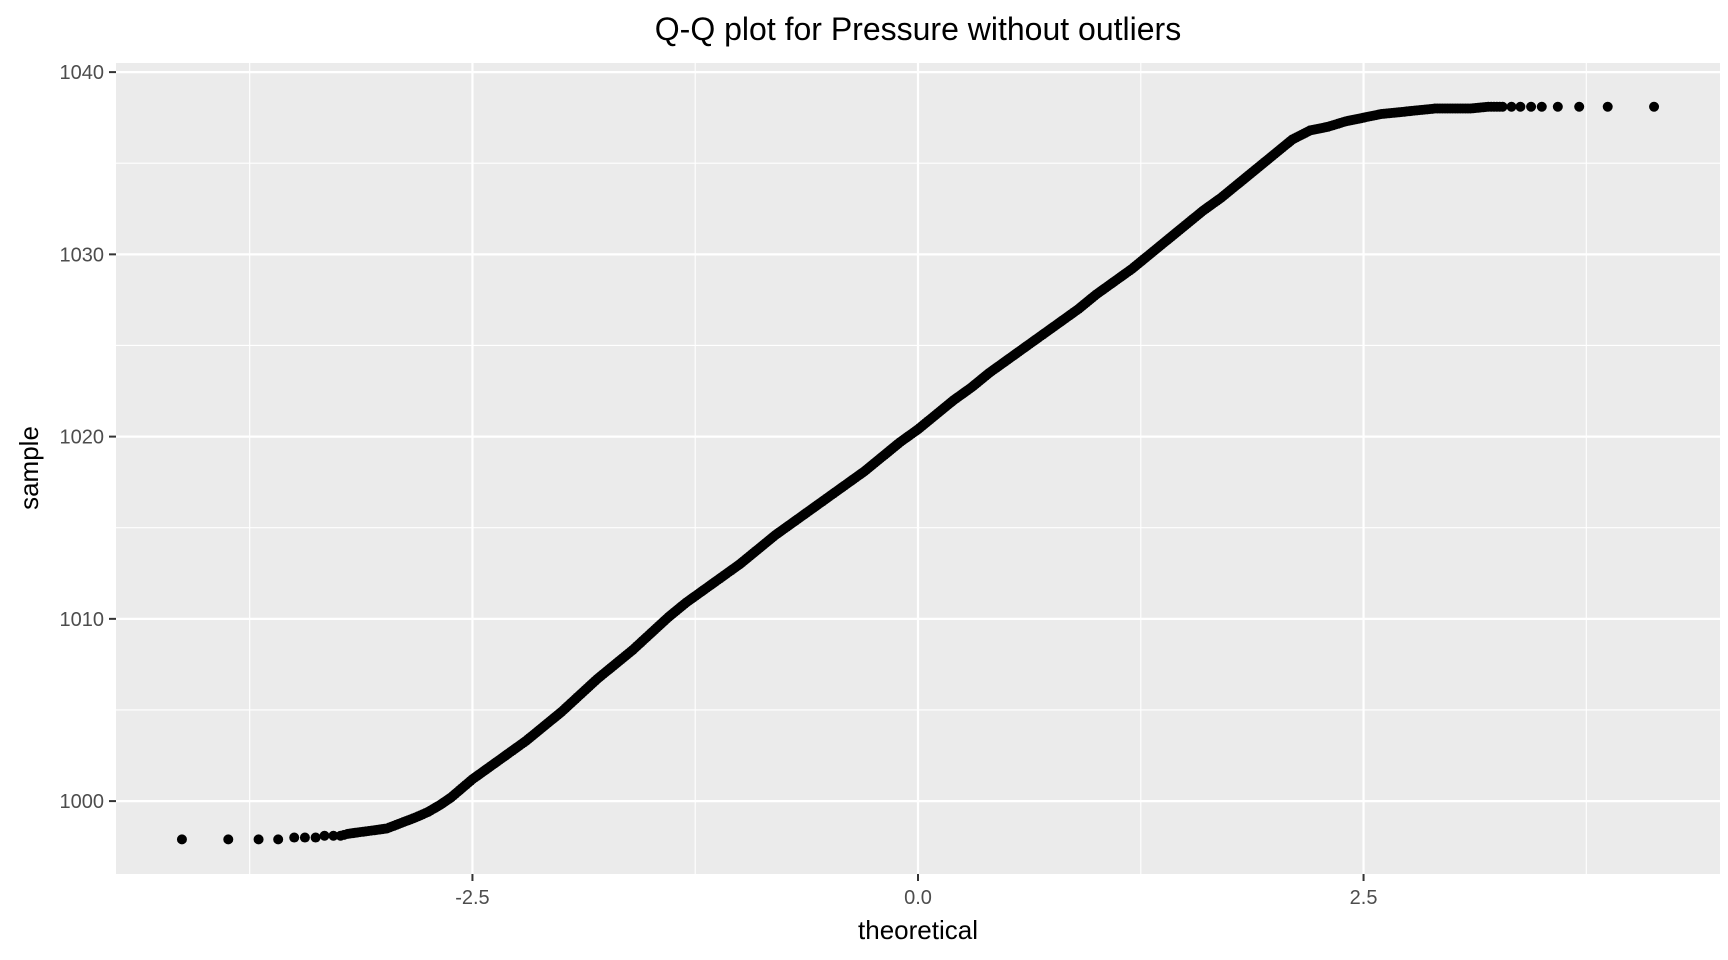 The height and width of the screenshot is (960, 1728). I want to click on y-axis-title: sample, so click(29, 468).